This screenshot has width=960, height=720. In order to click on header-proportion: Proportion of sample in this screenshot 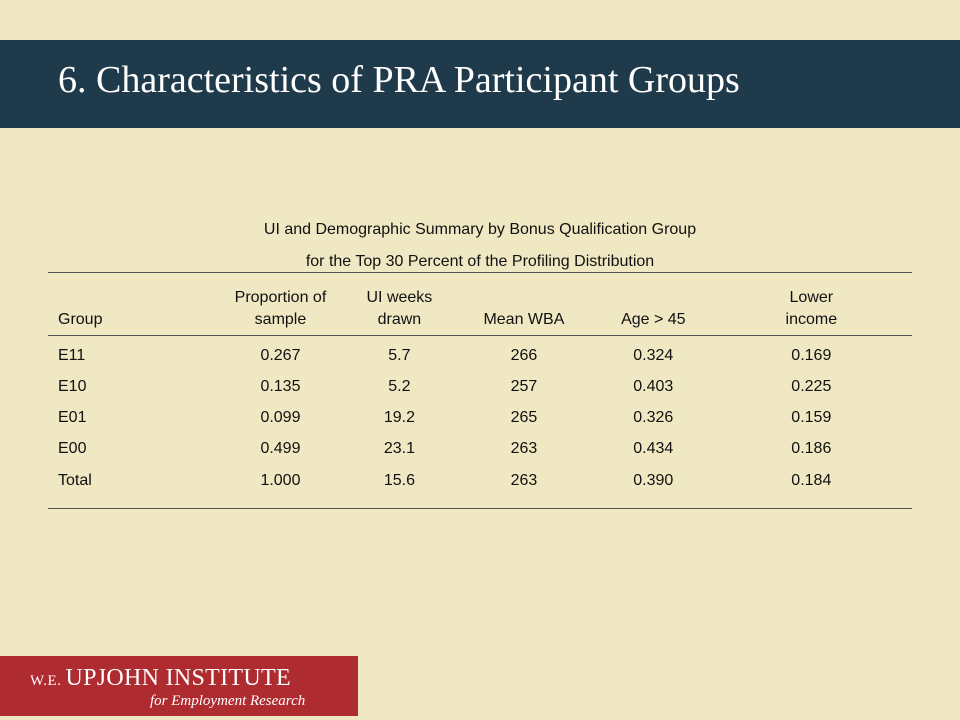, I will do `click(280, 304)`.